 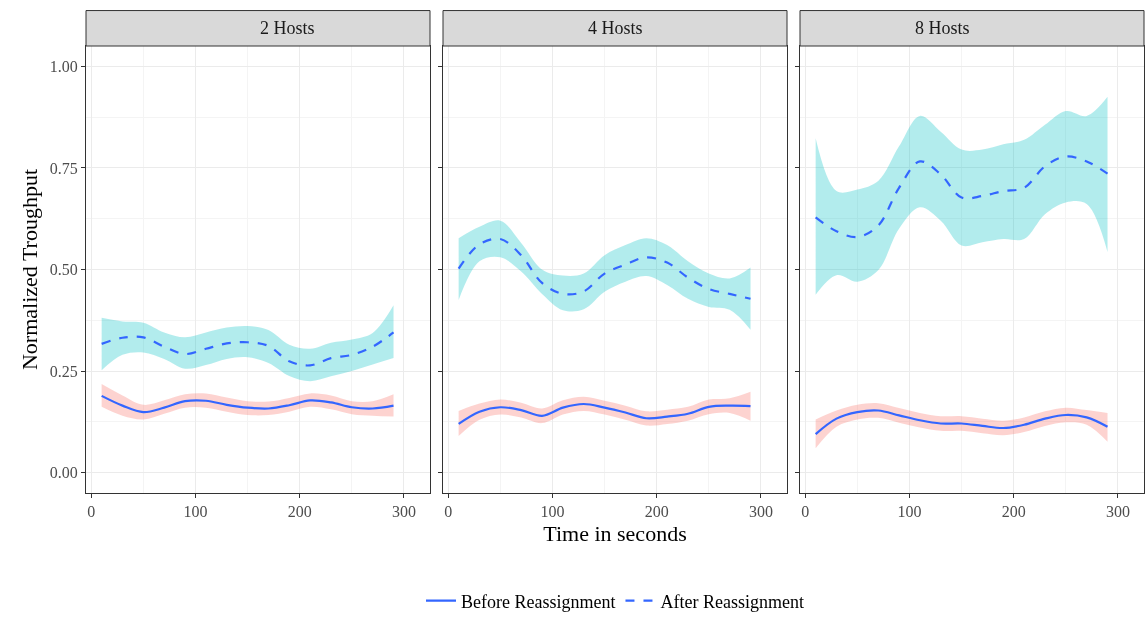 What do you see at coordinates (63, 66) in the screenshot?
I see `y-tick-label: 1.00` at bounding box center [63, 66].